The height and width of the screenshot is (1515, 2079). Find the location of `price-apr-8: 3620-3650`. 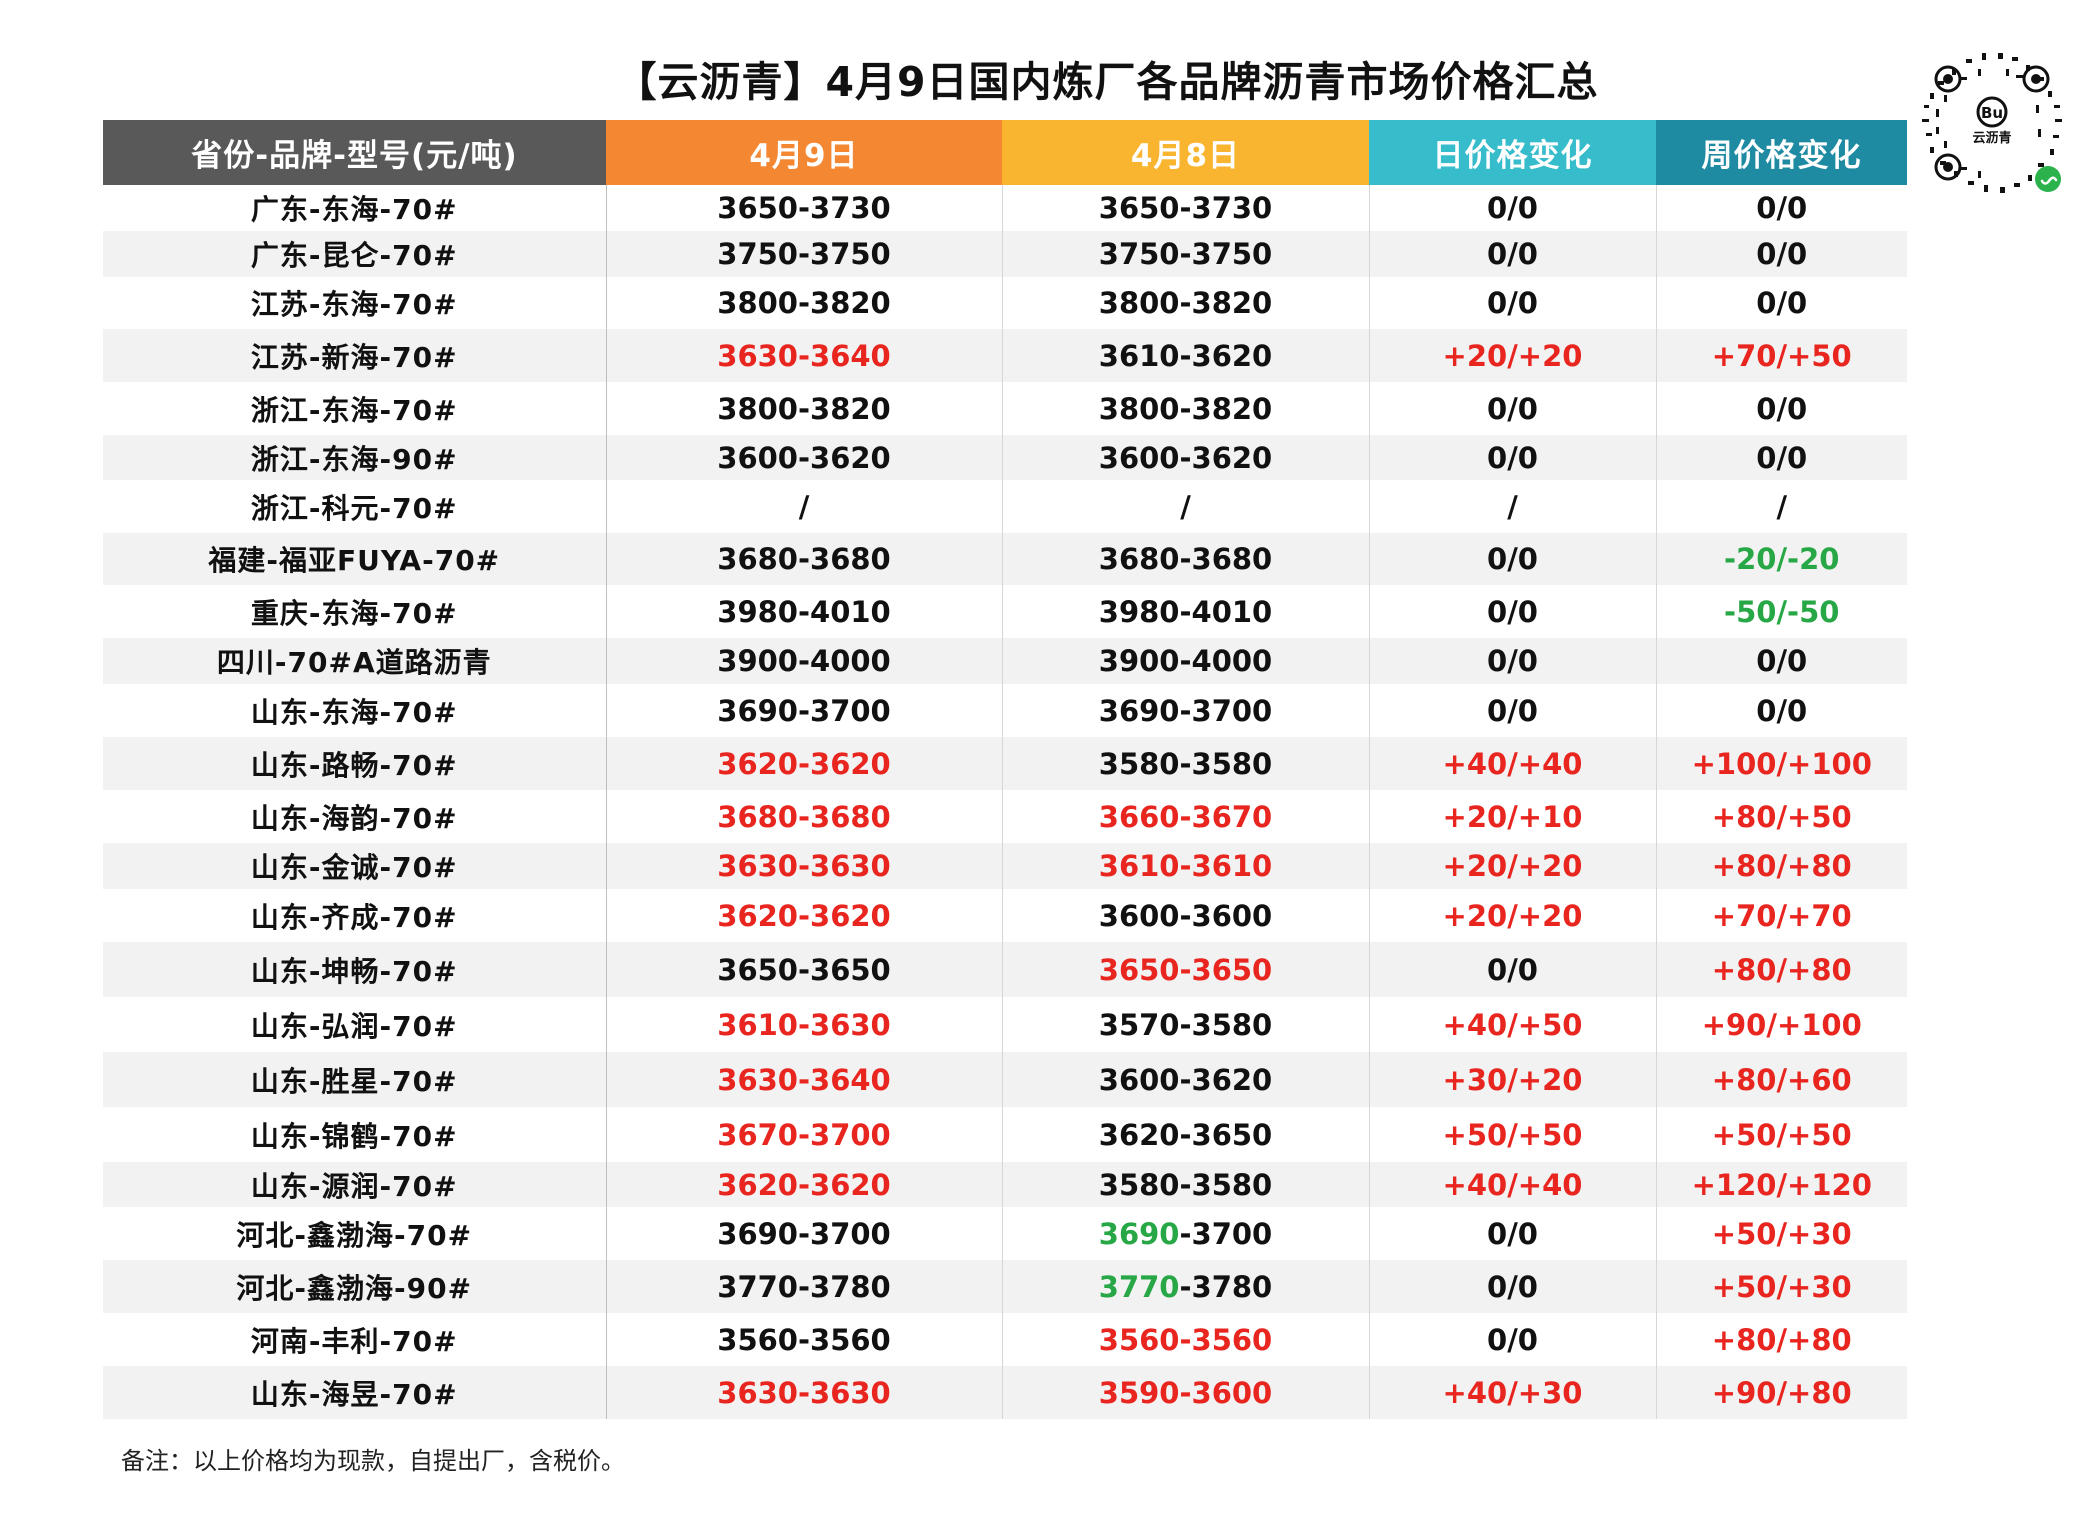

price-apr-8: 3620-3650 is located at coordinates (1186, 1134).